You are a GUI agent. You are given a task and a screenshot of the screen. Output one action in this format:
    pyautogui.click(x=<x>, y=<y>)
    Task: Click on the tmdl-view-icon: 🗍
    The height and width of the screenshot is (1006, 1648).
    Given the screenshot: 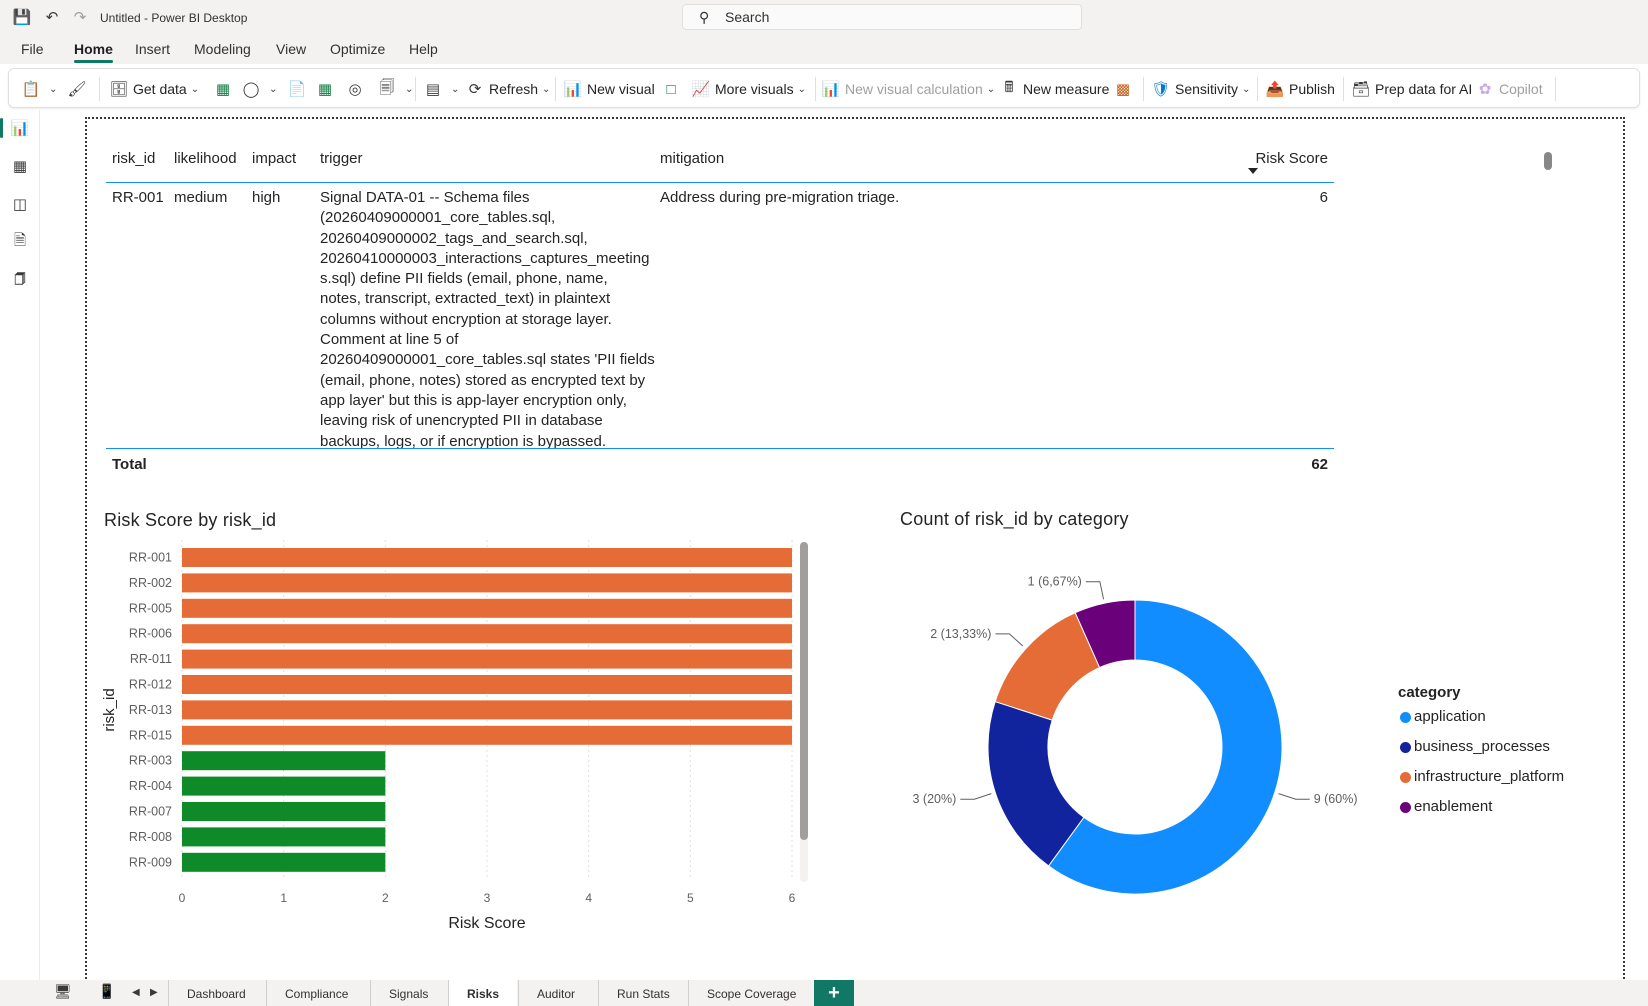 What is the action you would take?
    pyautogui.click(x=20, y=279)
    